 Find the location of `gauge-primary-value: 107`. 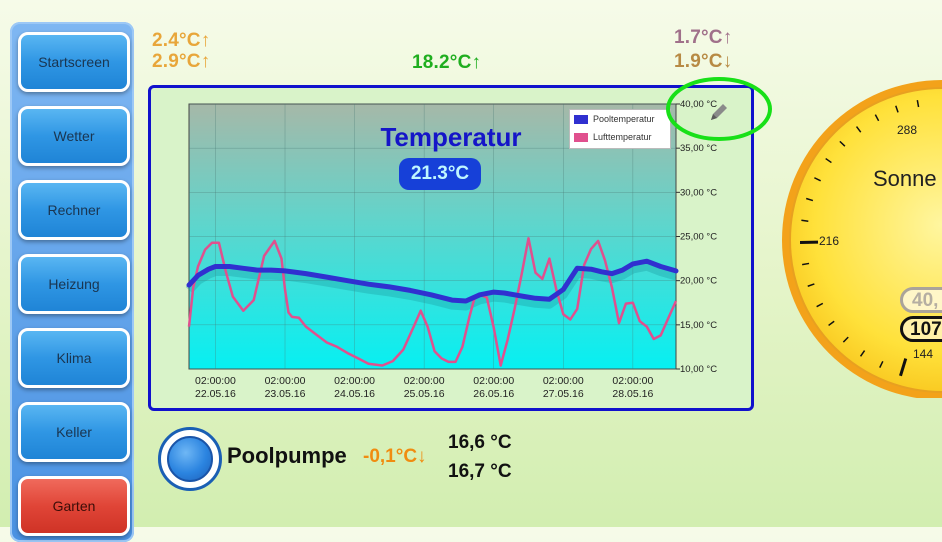

gauge-primary-value: 107 is located at coordinates (921, 329).